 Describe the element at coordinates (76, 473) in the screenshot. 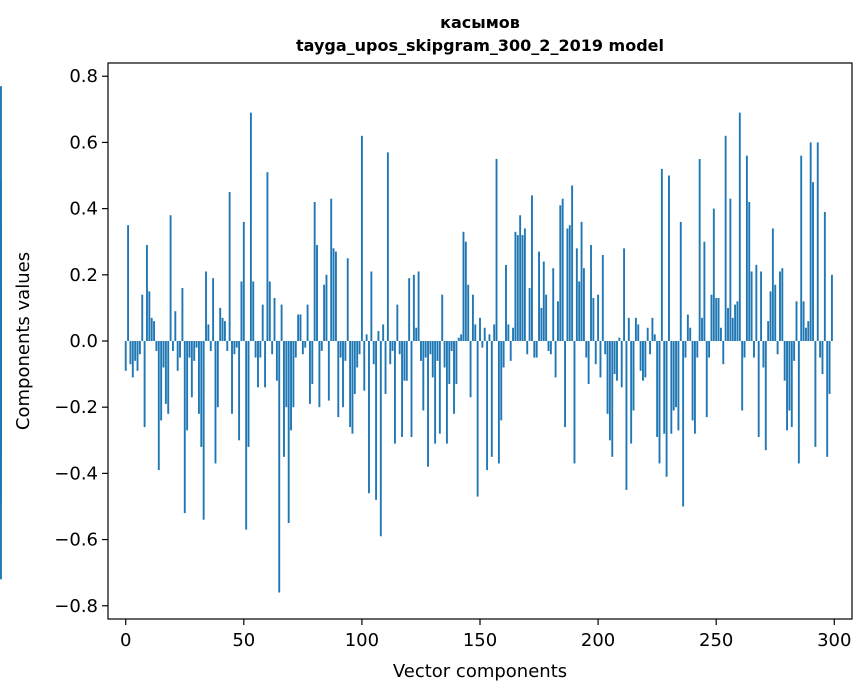

I see `y-tick-label: −0.4` at that location.